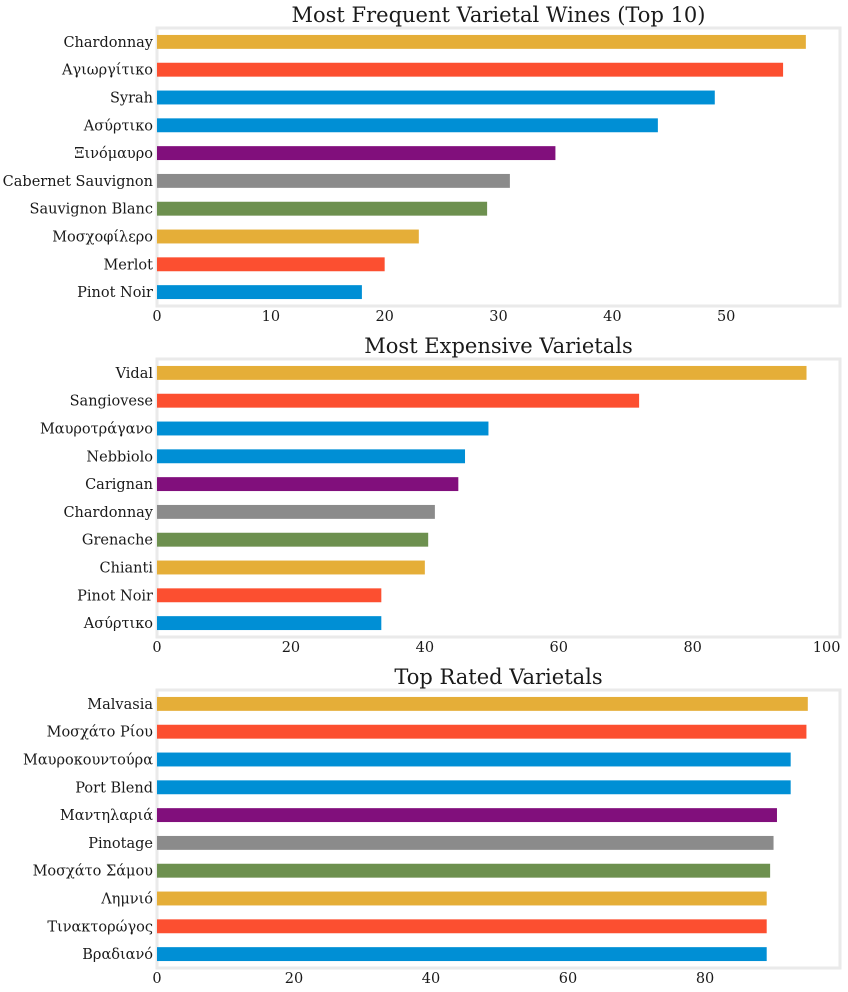  Describe the element at coordinates (120, 705) in the screenshot. I see `category-label: Malvasia` at that location.